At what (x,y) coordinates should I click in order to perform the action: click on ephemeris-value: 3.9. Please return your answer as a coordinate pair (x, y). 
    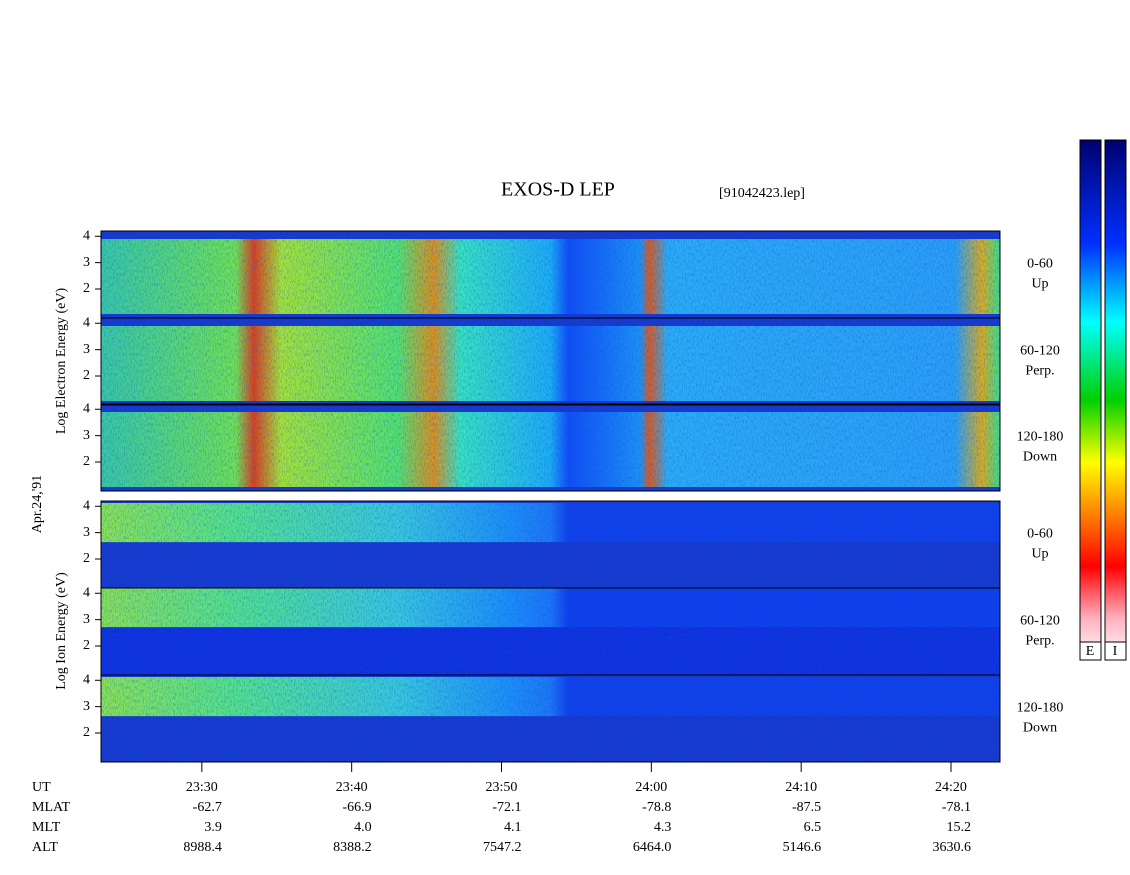
    Looking at the image, I should click on (213, 827).